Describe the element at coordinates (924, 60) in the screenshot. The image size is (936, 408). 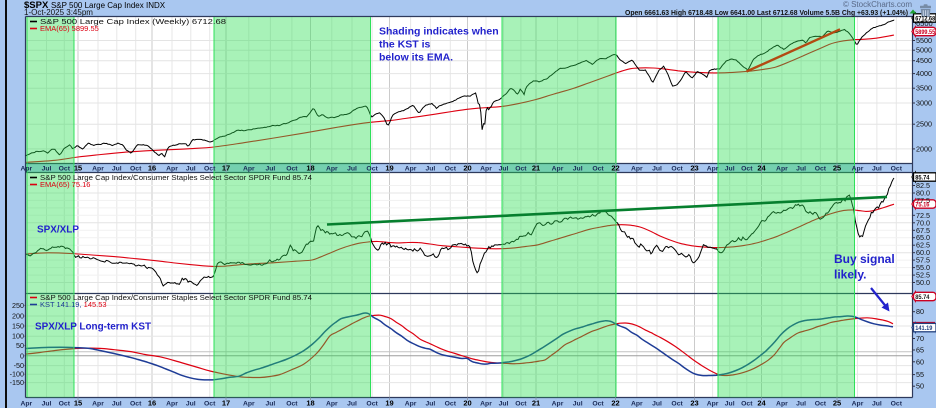
I see `svg-text: 4500` at that location.